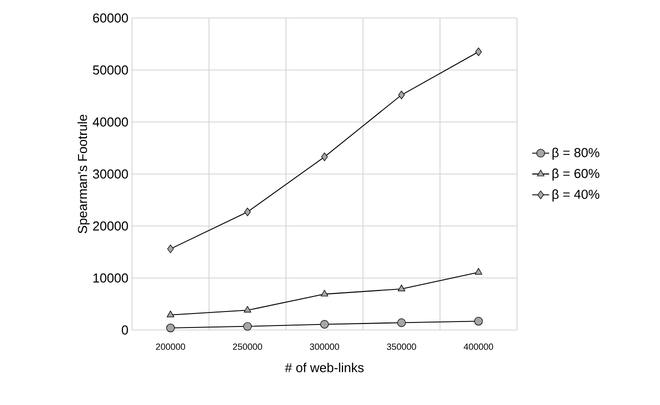  Describe the element at coordinates (125, 330) in the screenshot. I see `y-tick-label: 0` at that location.